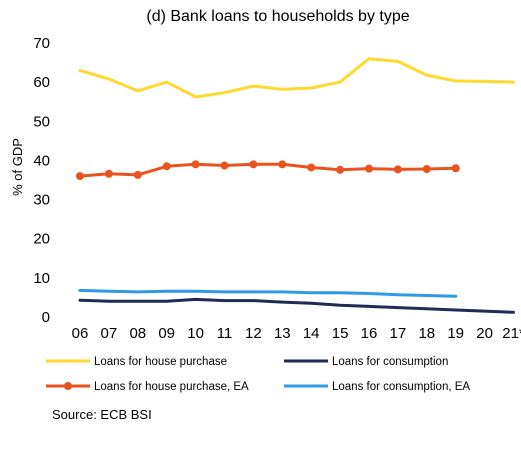 This screenshot has width=521, height=457. What do you see at coordinates (340, 333) in the screenshot?
I see `x-tick-label: 15` at bounding box center [340, 333].